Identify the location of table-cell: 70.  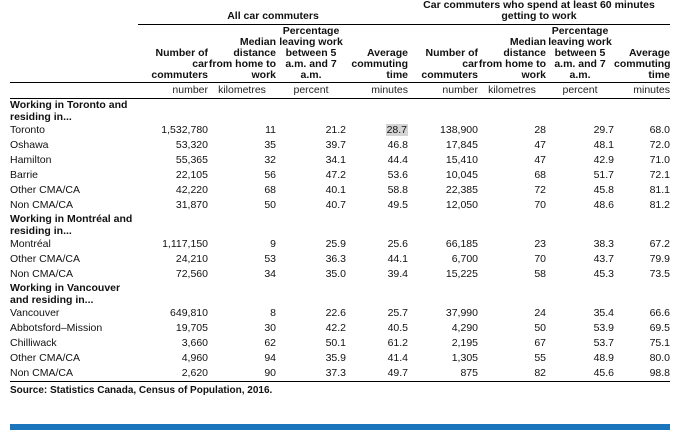
(540, 205).